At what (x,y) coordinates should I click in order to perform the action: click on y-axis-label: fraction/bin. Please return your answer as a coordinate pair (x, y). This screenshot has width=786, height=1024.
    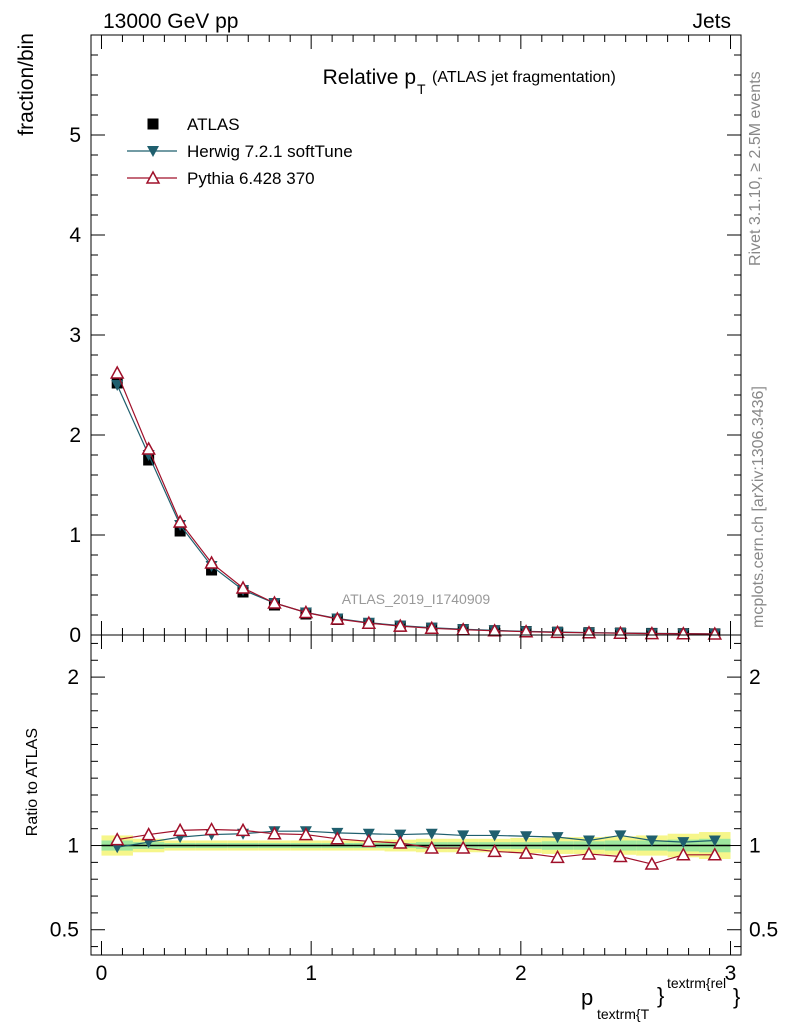
    Looking at the image, I should click on (26, 84).